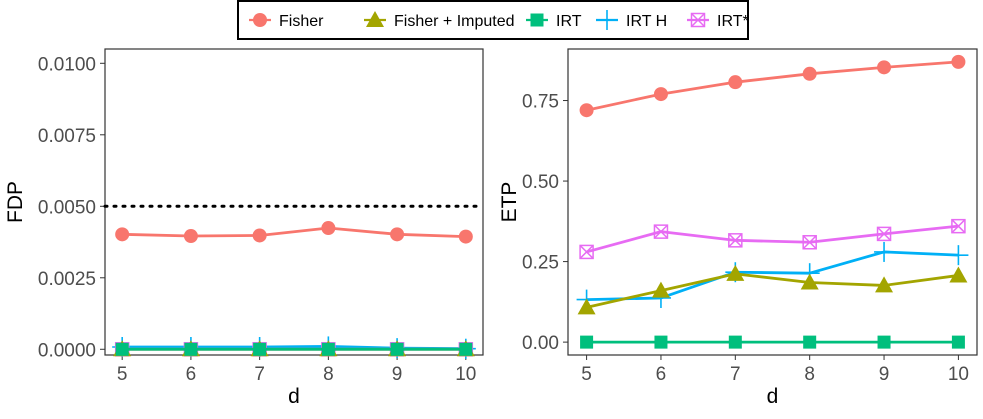 Image resolution: width=983 pixels, height=419 pixels. What do you see at coordinates (607, 20) in the screenshot?
I see `legend-marker-irth` at bounding box center [607, 20].